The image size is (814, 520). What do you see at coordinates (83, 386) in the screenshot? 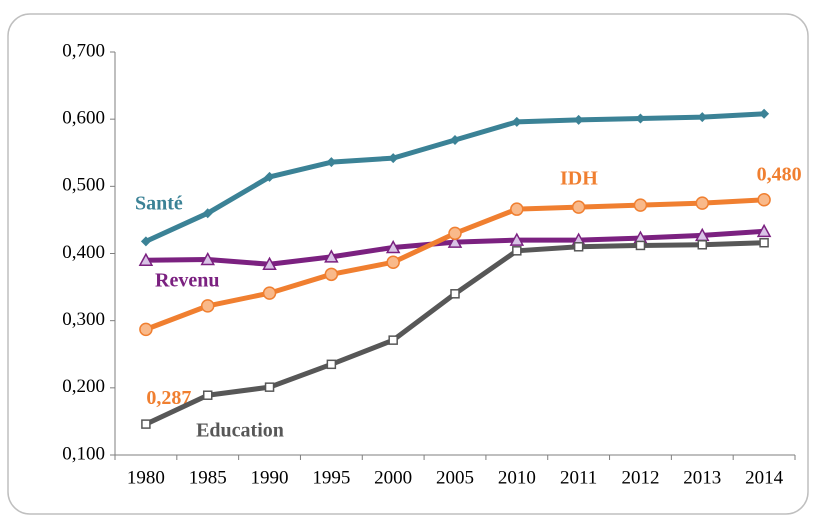
I see `y-tick-label: 0,200` at bounding box center [83, 386].